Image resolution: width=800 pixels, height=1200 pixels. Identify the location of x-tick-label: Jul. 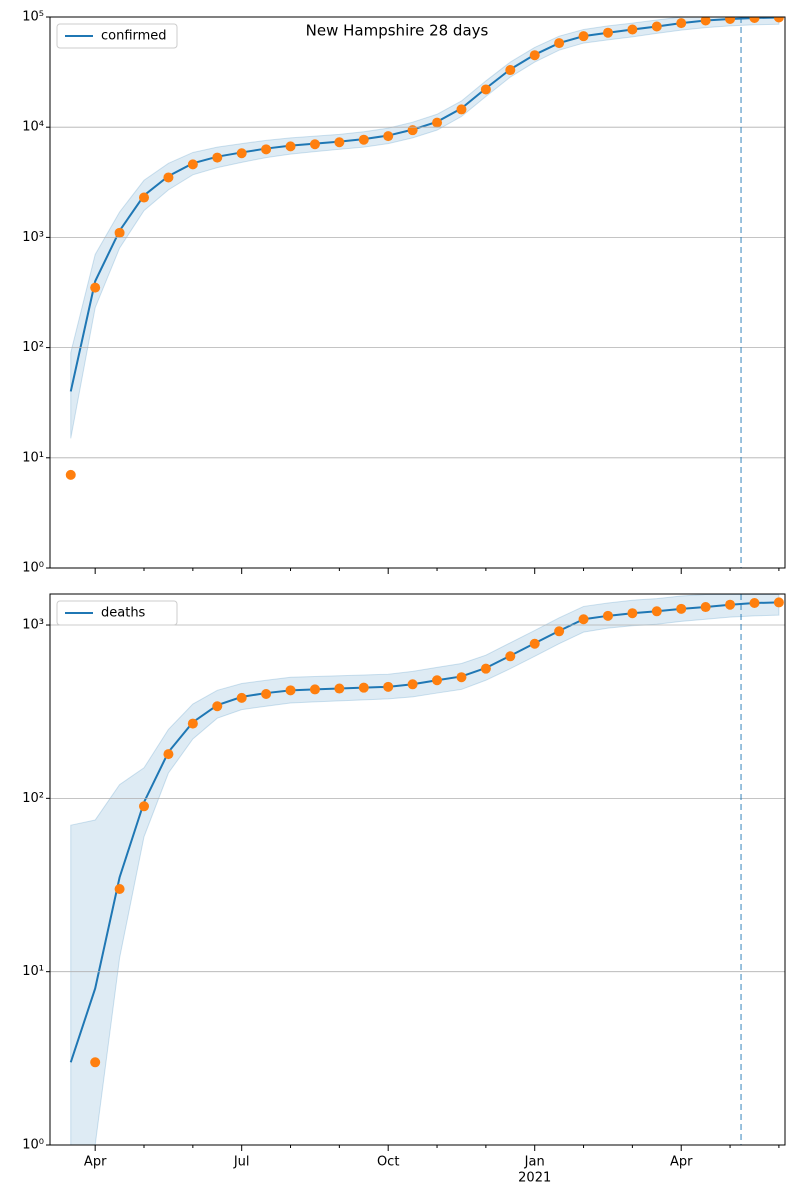
(241, 1162).